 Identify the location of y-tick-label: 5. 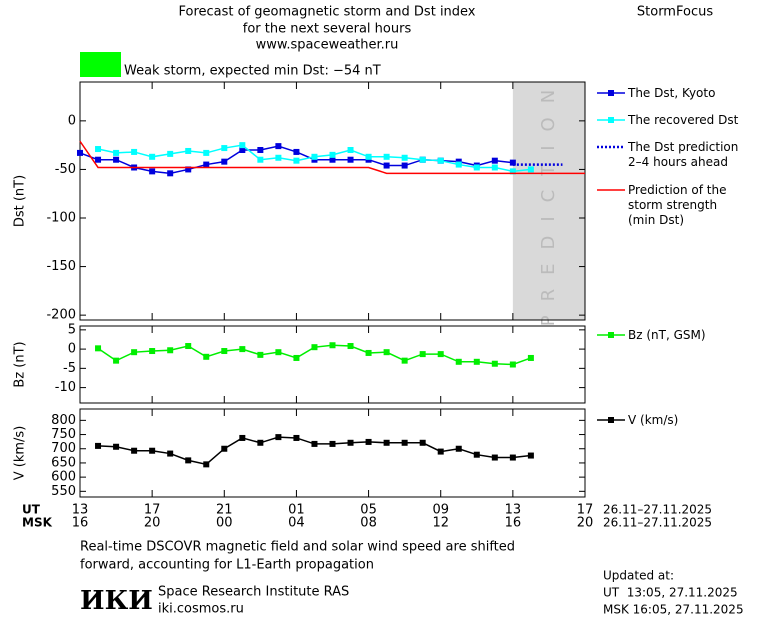
(72, 329).